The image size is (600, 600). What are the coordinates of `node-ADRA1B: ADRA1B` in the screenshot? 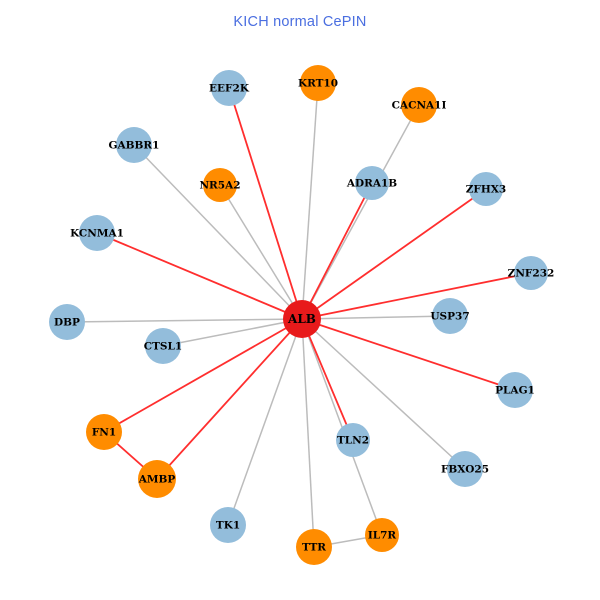 It's located at (371, 183).